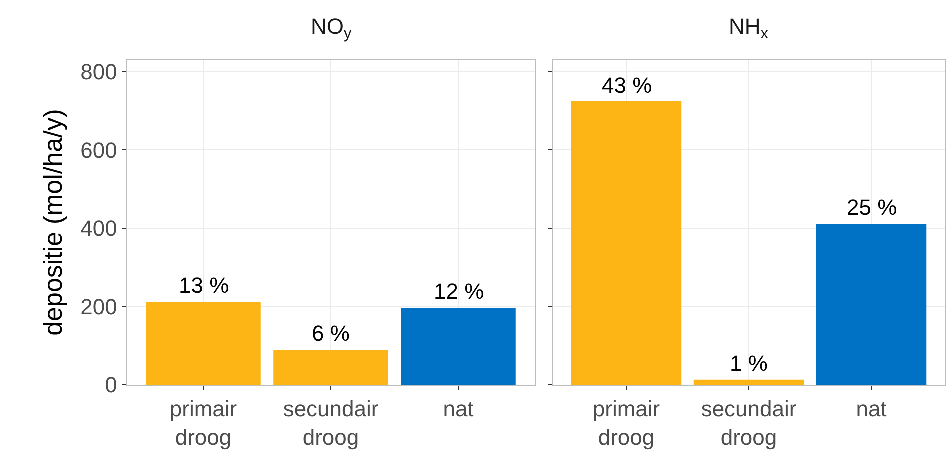 This screenshot has width=952, height=450. I want to click on y-tick-label: 200, so click(99, 307).